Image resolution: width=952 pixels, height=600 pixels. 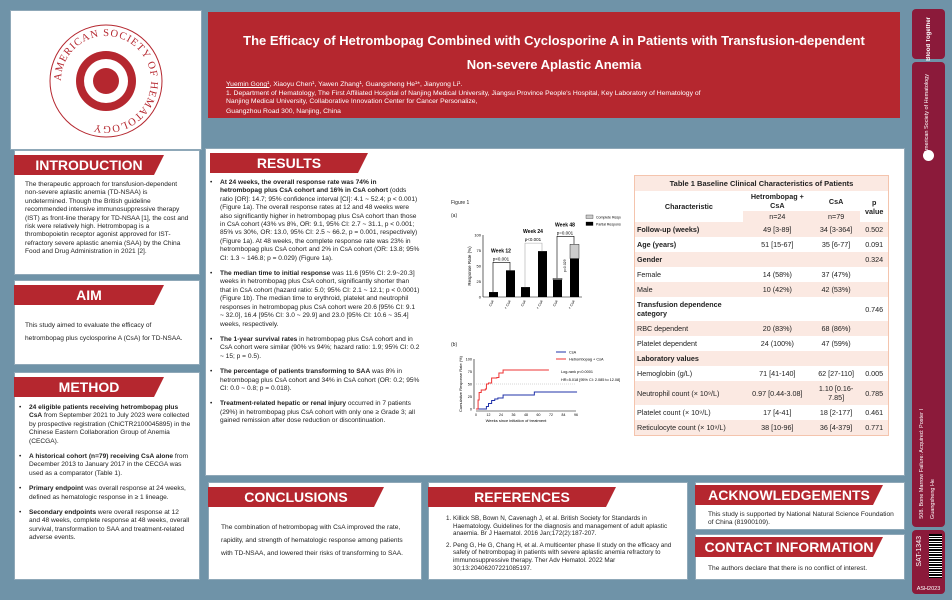 I want to click on contact-heading: CONTACT INFORMATION, so click(x=789, y=547).